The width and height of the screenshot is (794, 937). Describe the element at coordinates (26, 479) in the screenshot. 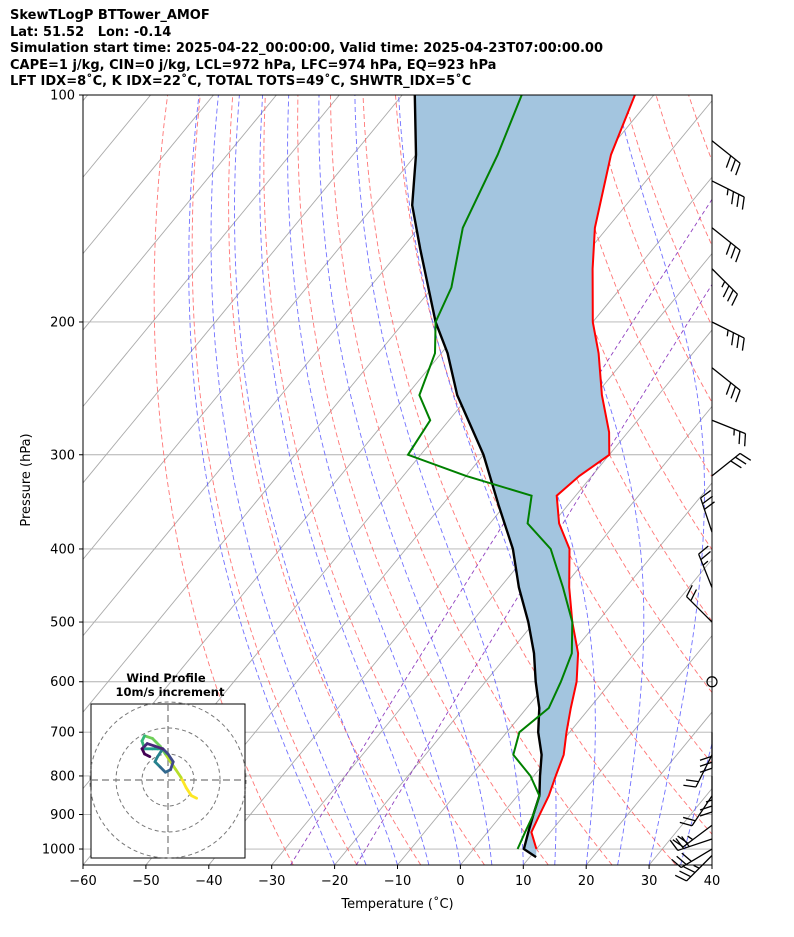

I see `y-axis-label: Pressure (hPa)` at that location.